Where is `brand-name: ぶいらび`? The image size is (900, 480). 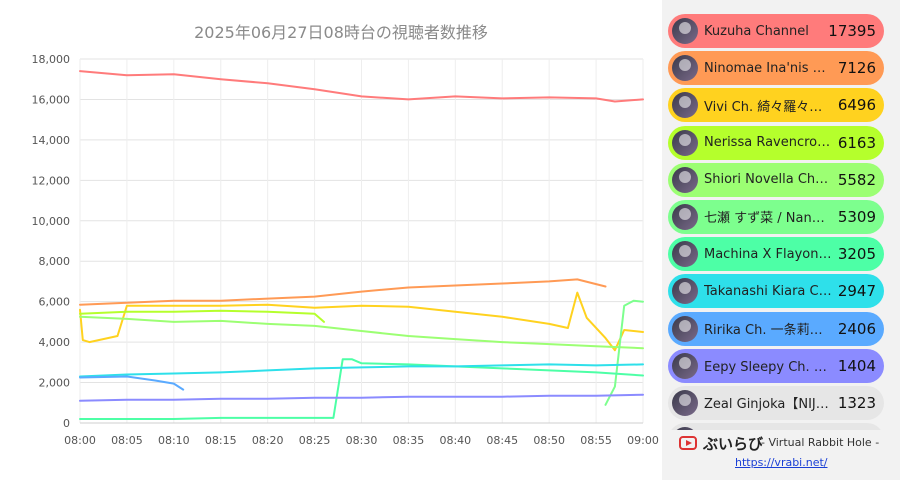
brand-name: ぶいらび is located at coordinates (733, 444).